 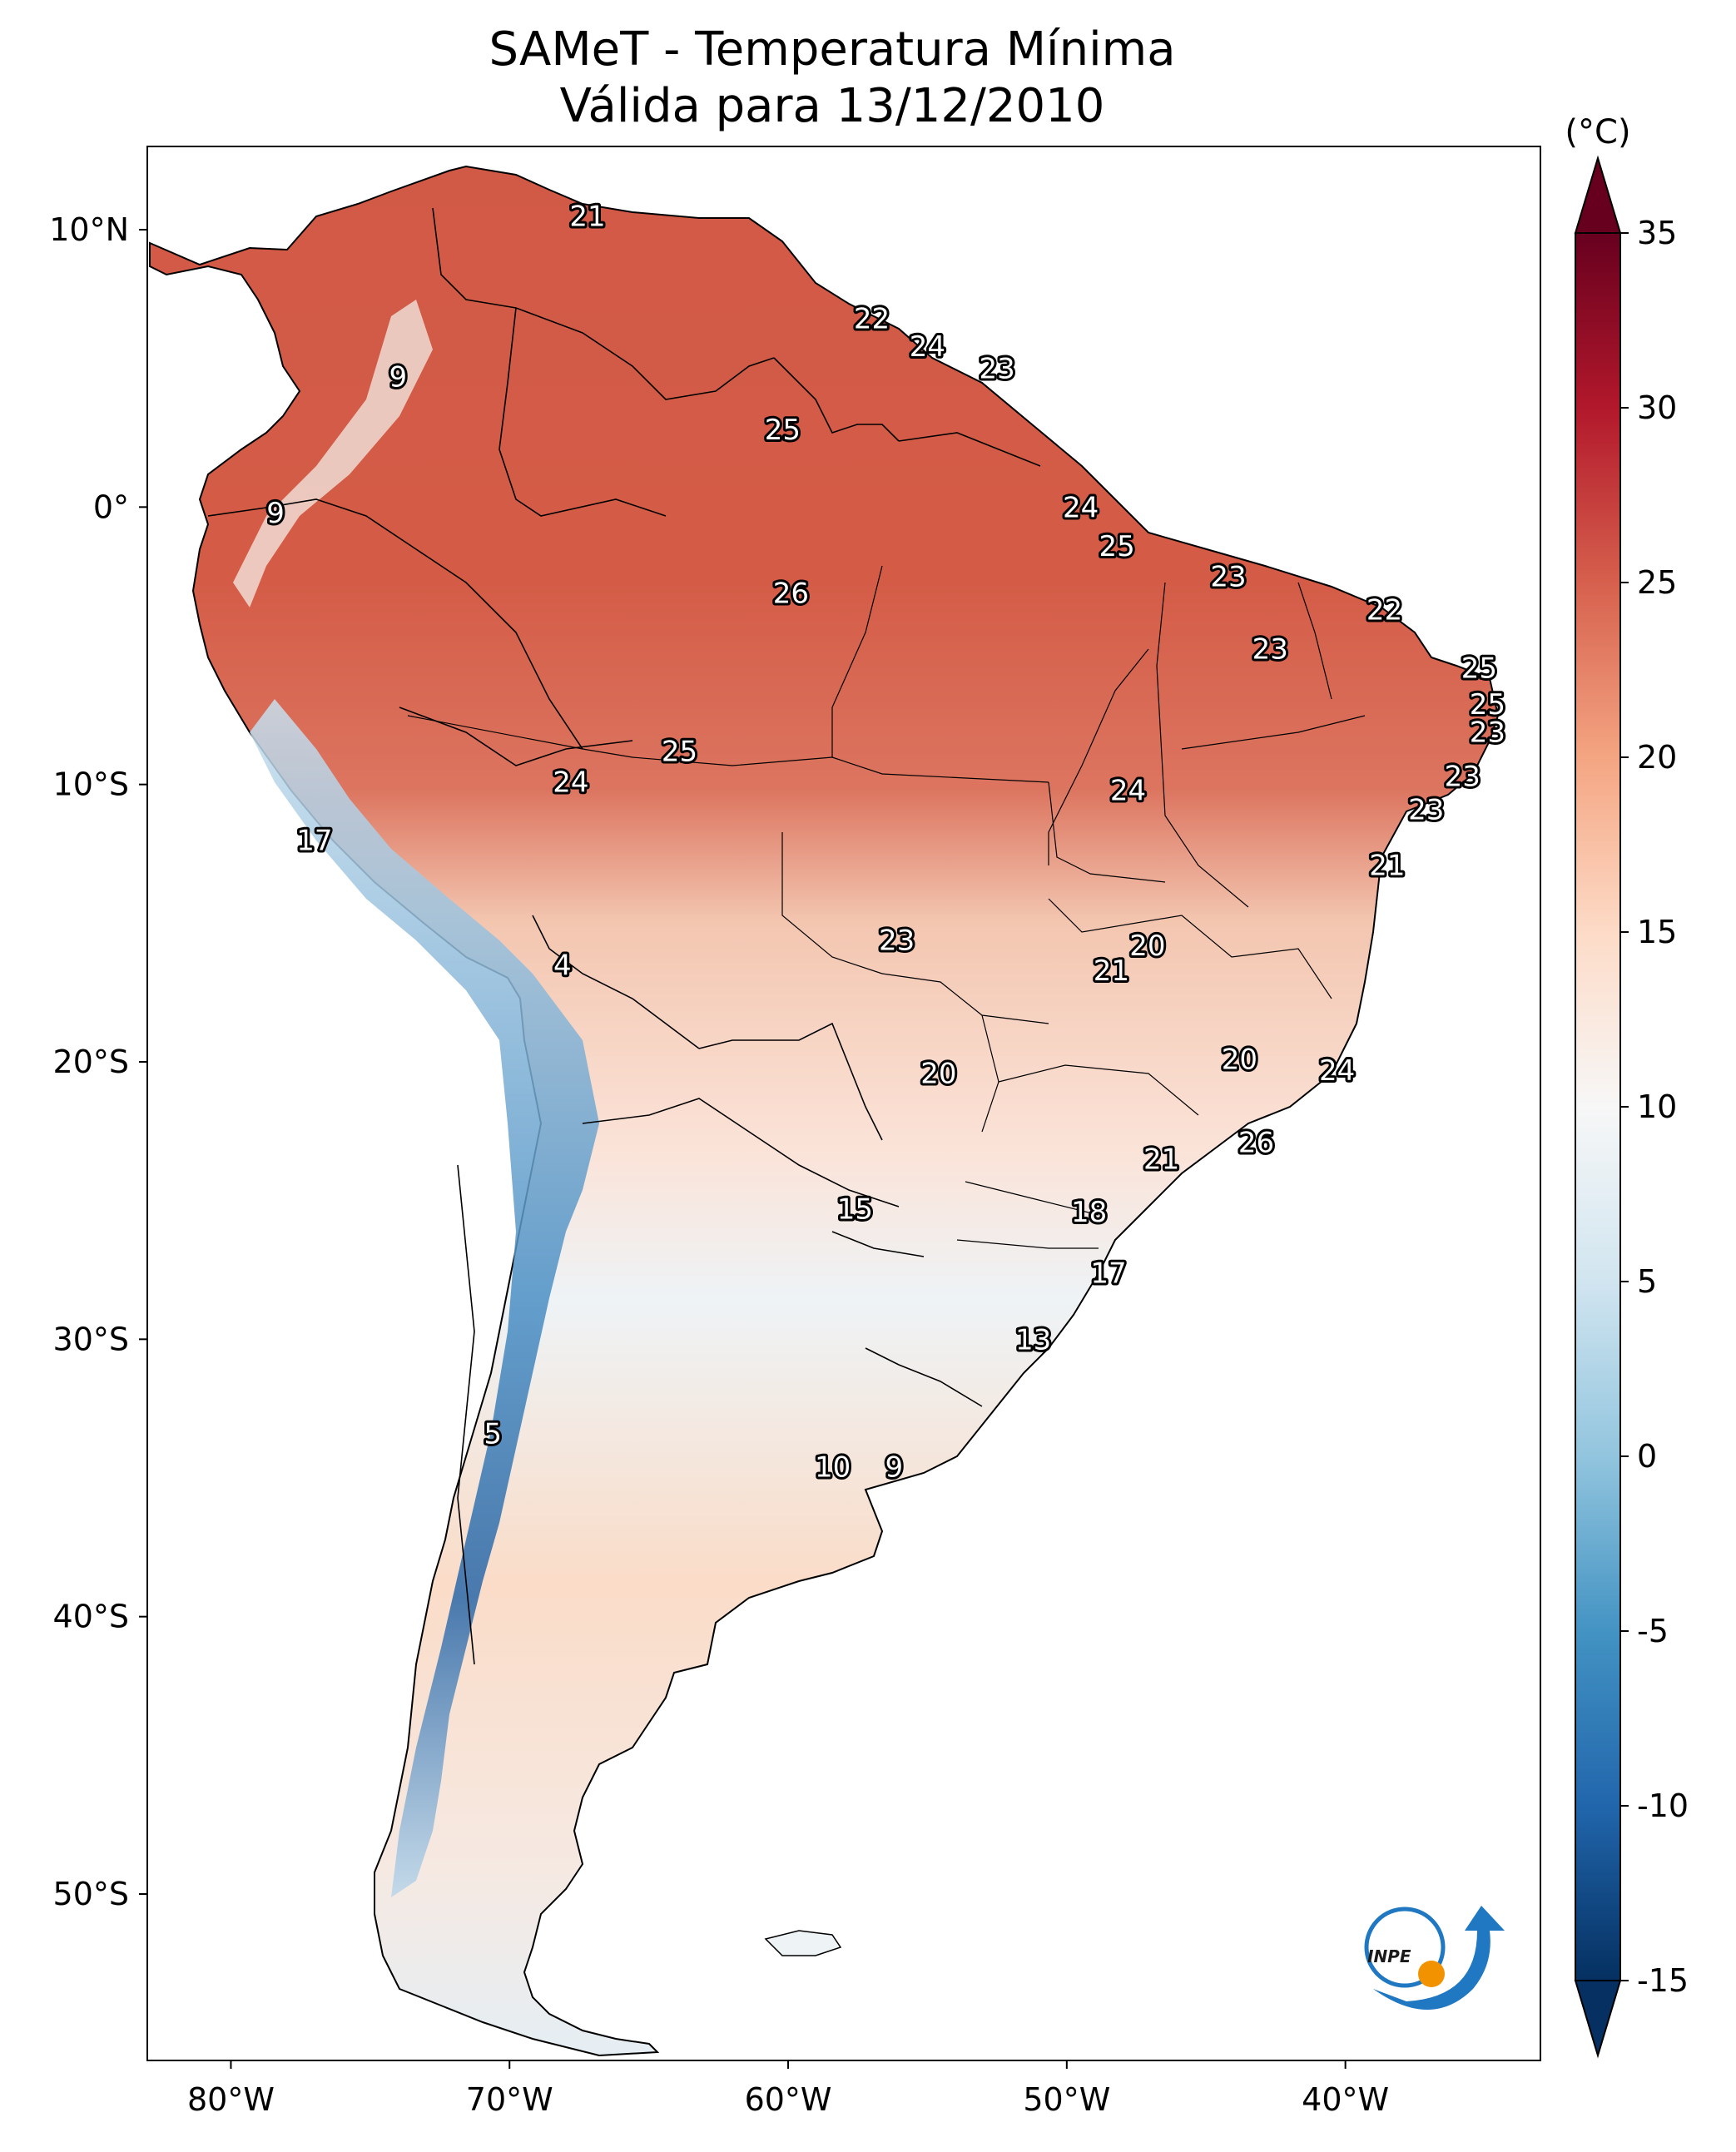 I want to click on colorbar-tick-label: 30, so click(x=1657, y=407).